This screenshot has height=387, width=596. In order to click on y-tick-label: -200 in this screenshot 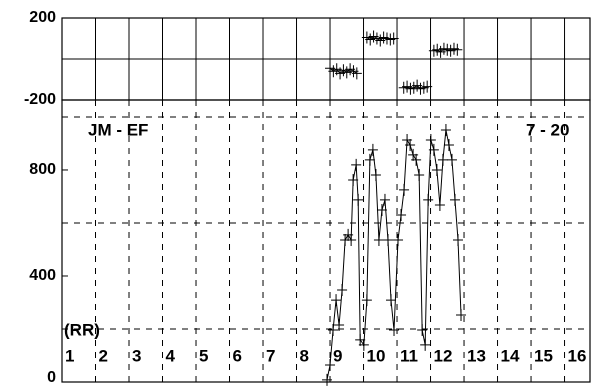, I will do `click(40, 99)`.